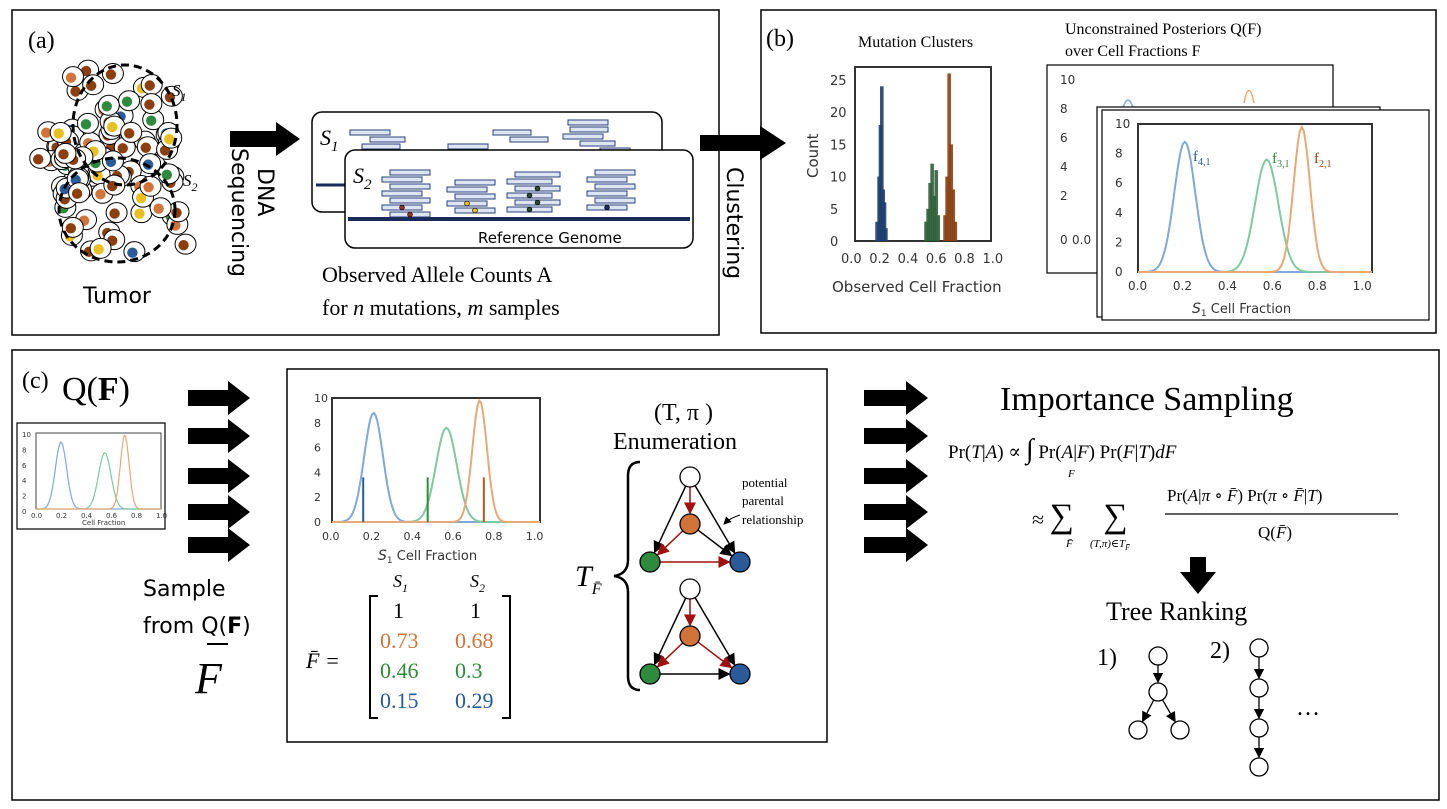  I want to click on tree-ranking-title: Tree Ranking, so click(1176, 611).